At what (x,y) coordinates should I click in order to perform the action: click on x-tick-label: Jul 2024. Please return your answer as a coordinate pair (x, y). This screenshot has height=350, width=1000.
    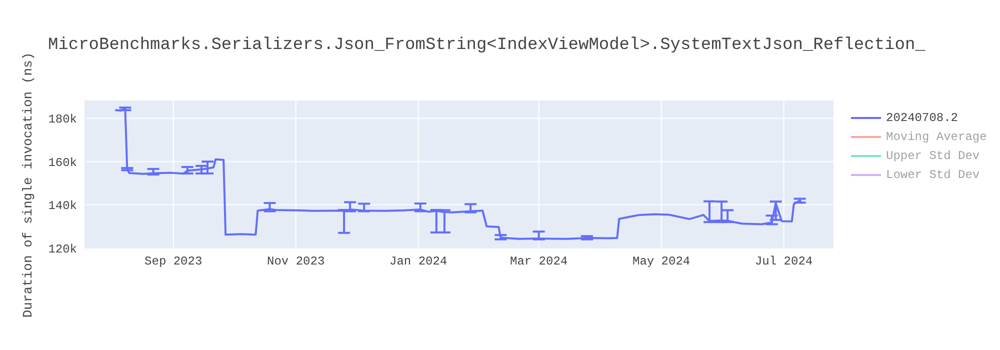
    Looking at the image, I should click on (783, 261).